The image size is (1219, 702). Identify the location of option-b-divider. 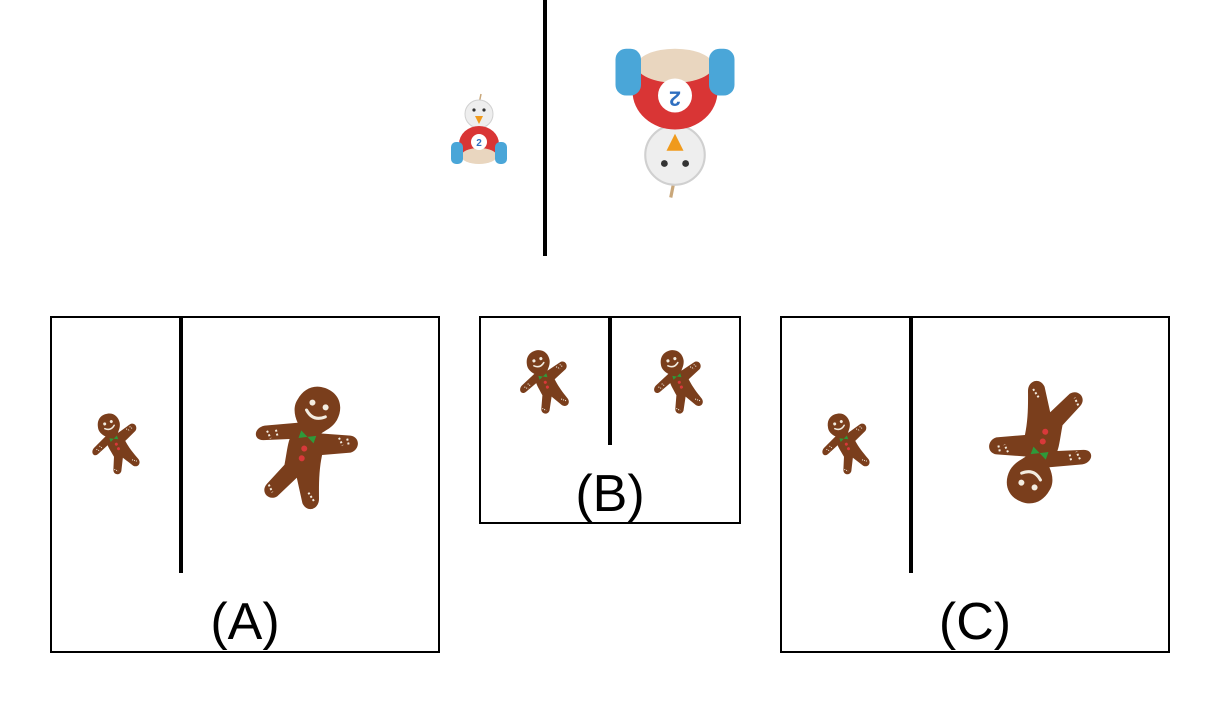
(610, 381).